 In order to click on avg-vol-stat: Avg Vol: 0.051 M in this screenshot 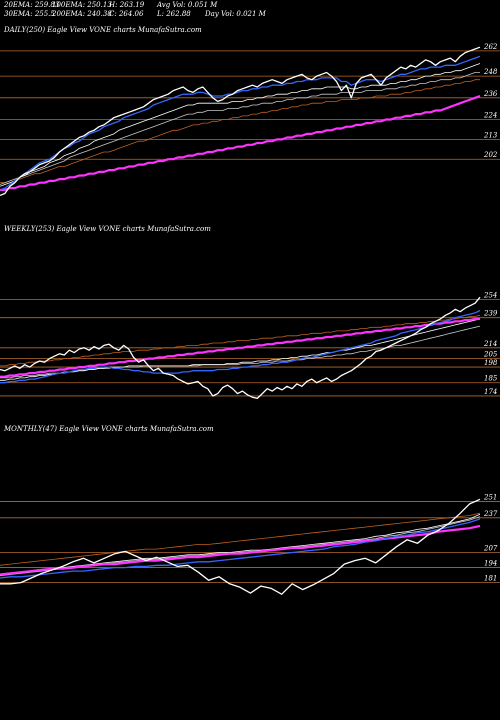, I will do `click(187, 5)`.